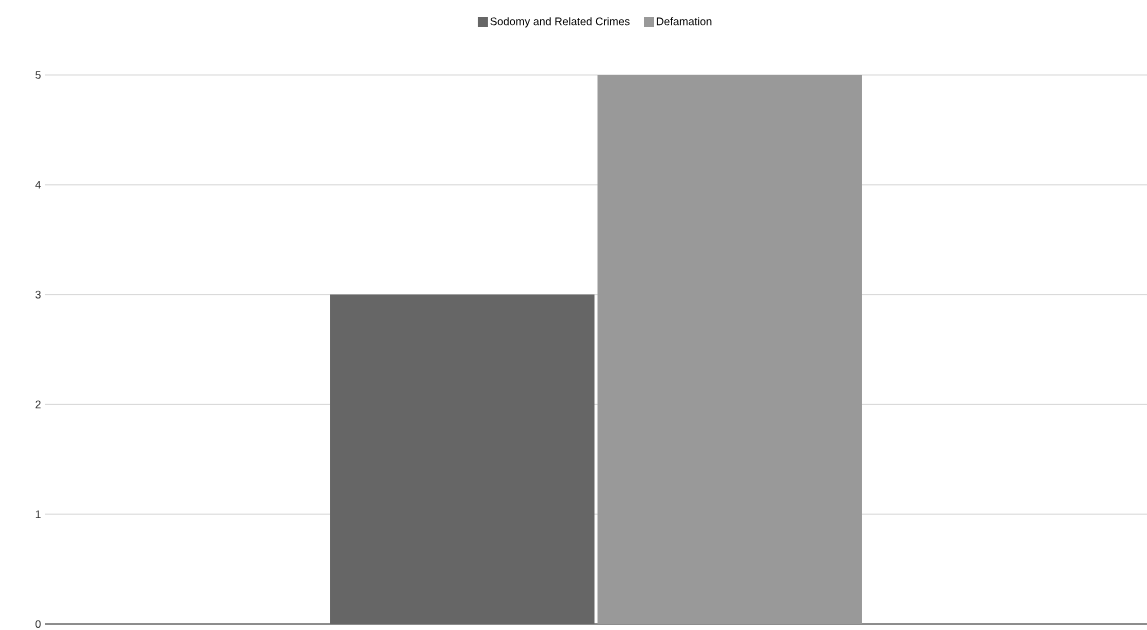 Image resolution: width=1147 pixels, height=630 pixels. Describe the element at coordinates (684, 21) in the screenshot. I see `legend-label: Defamation` at that location.